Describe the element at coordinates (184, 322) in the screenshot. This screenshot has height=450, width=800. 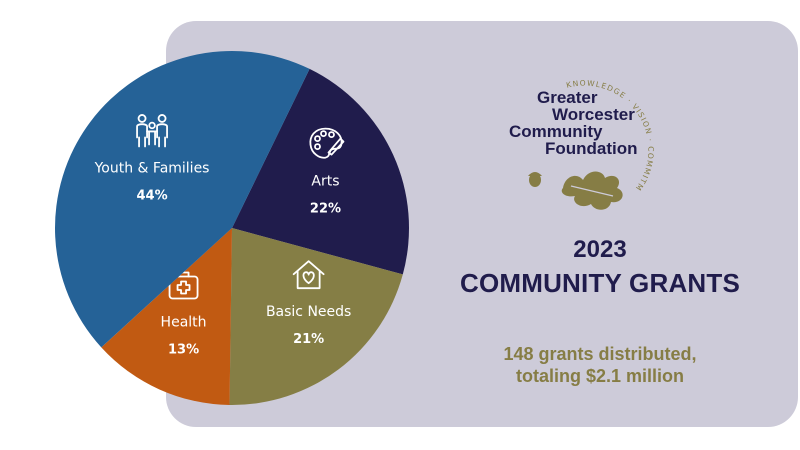
I see `slice-label: Health` at that location.